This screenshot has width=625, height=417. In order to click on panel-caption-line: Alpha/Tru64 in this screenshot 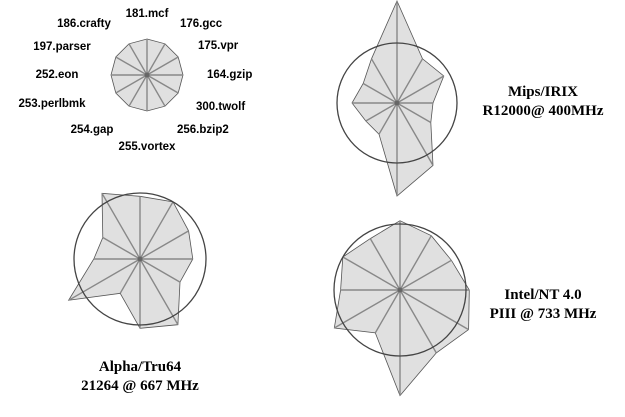, I will do `click(140, 367)`.